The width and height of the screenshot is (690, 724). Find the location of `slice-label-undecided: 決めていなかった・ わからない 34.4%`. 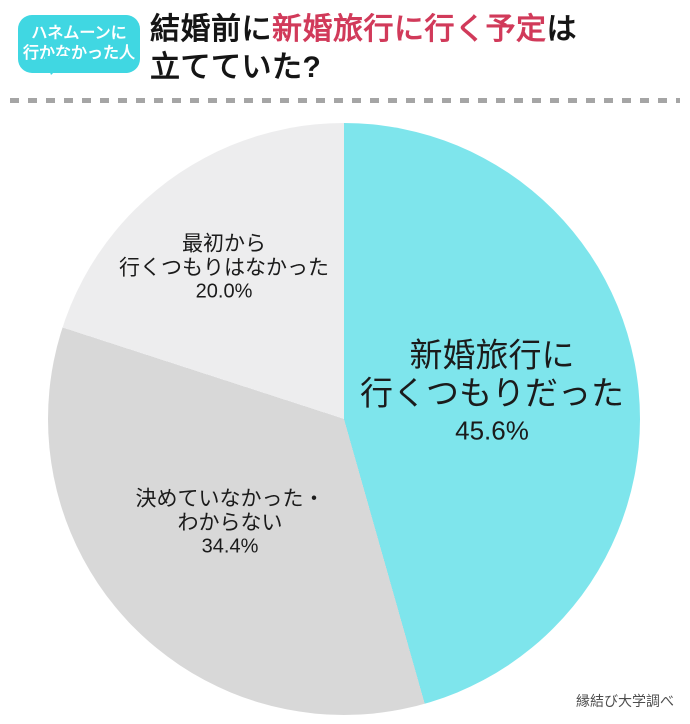

slice-label-undecided: 決めていなかった・ わからない 34.4% is located at coordinates (230, 523).